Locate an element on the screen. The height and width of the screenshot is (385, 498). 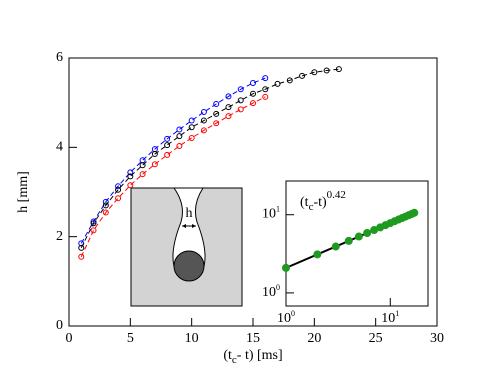
tick-label: 20 is located at coordinates (314, 338).